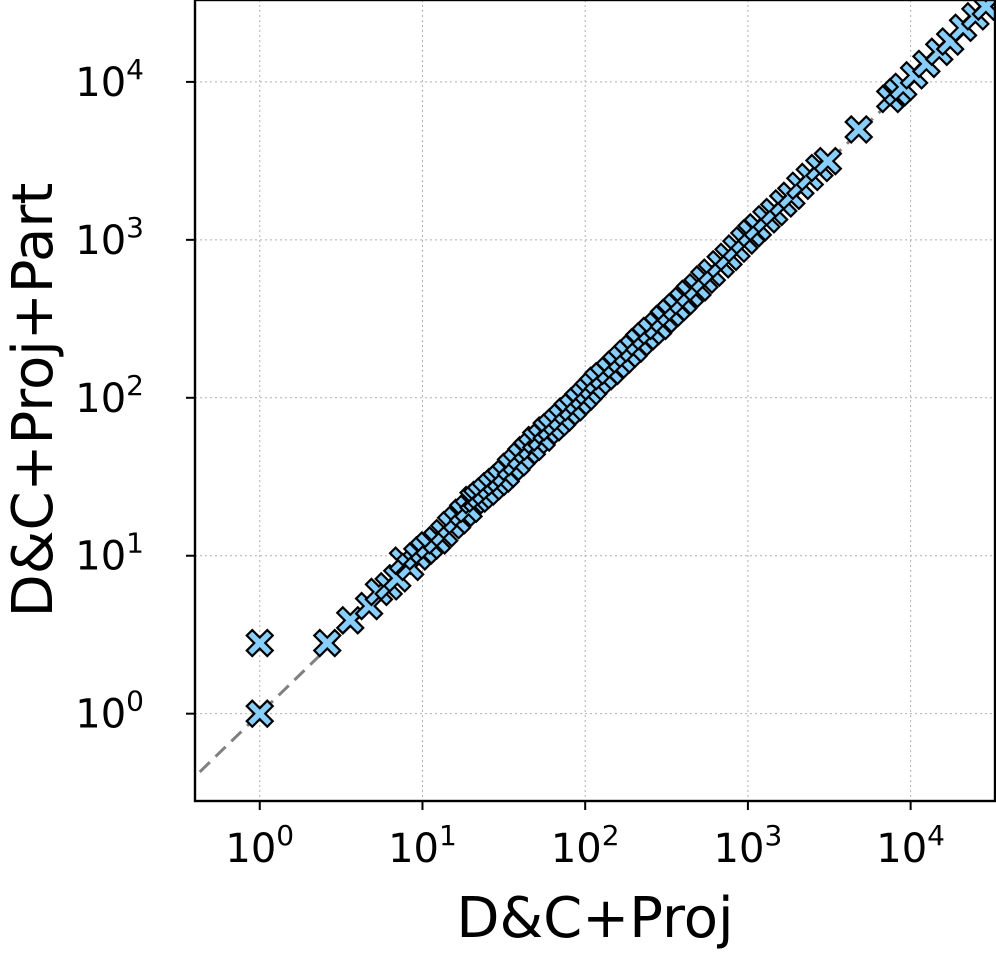 The width and height of the screenshot is (996, 955). What do you see at coordinates (109, 237) in the screenshot?
I see `y-tick-label: 10³` at bounding box center [109, 237].